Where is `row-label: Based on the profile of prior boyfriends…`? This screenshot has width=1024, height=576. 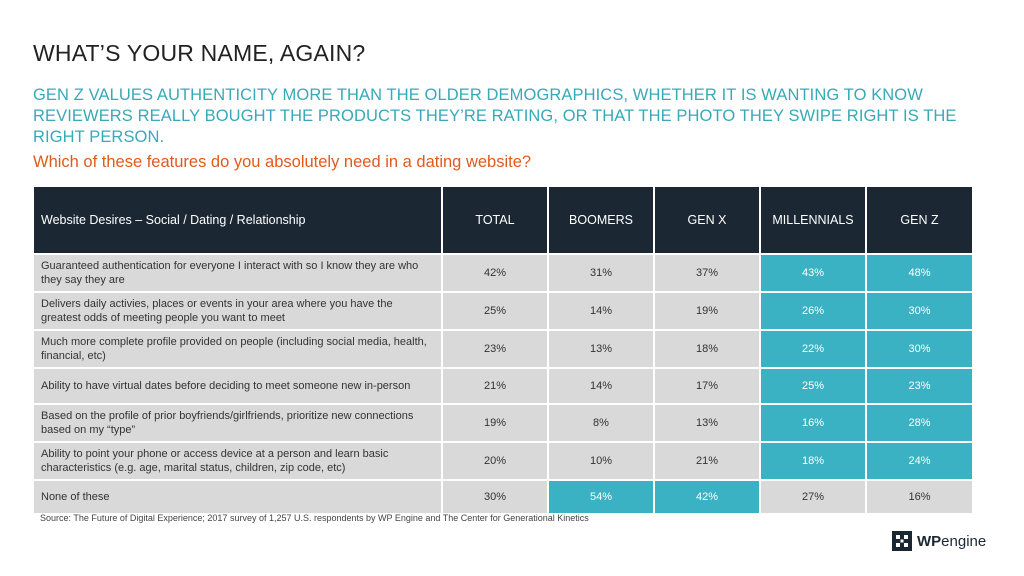 row-label: Based on the profile of prior boyfriends… is located at coordinates (237, 423).